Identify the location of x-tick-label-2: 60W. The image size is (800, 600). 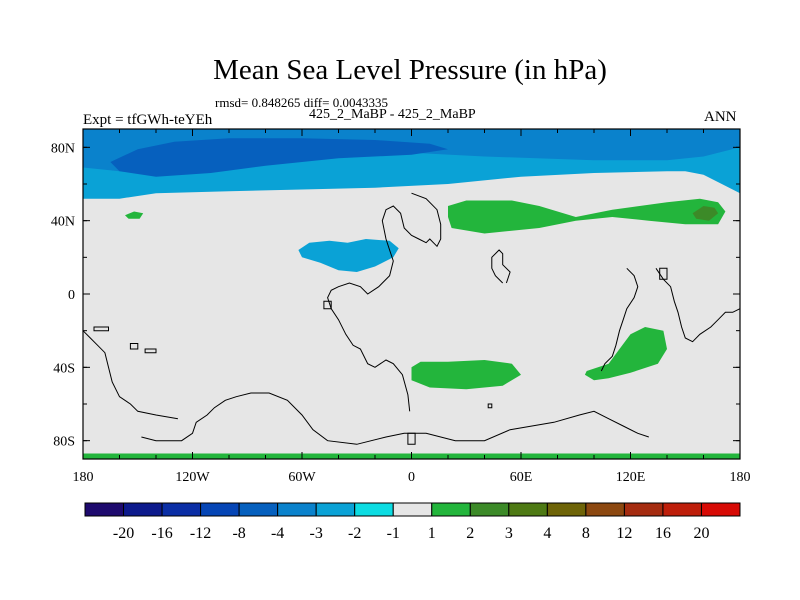
(302, 477).